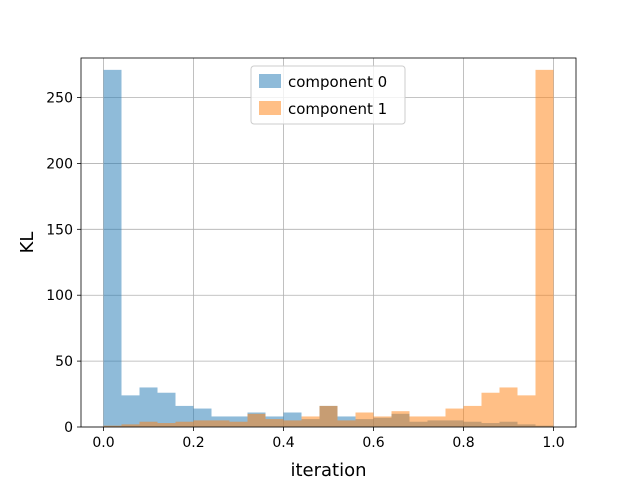 The image size is (640, 480). I want to click on x-tick-label: 0.2, so click(193, 443).